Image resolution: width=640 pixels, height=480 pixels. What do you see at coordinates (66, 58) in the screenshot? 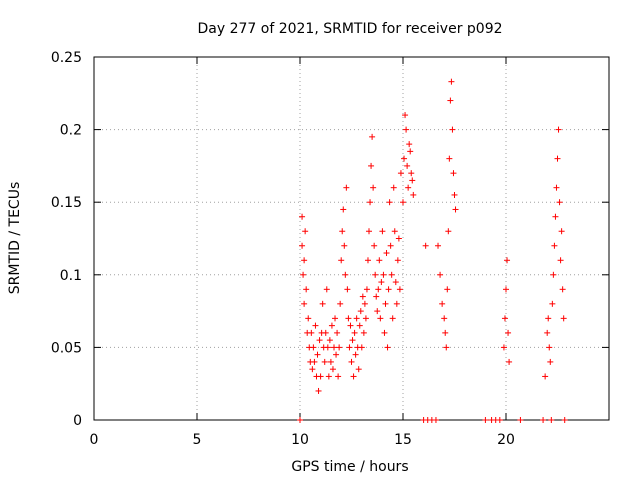
I see `y-tick-label: 0.25` at bounding box center [66, 58].